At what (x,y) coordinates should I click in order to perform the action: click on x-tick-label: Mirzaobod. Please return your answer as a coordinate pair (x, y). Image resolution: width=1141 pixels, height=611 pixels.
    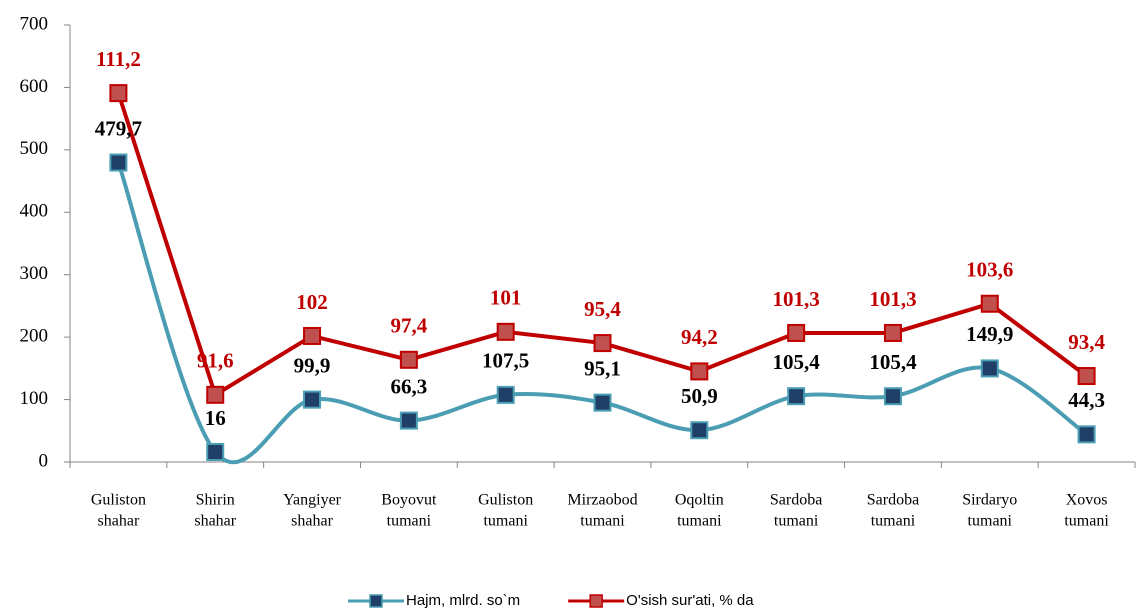
    Looking at the image, I should click on (602, 500).